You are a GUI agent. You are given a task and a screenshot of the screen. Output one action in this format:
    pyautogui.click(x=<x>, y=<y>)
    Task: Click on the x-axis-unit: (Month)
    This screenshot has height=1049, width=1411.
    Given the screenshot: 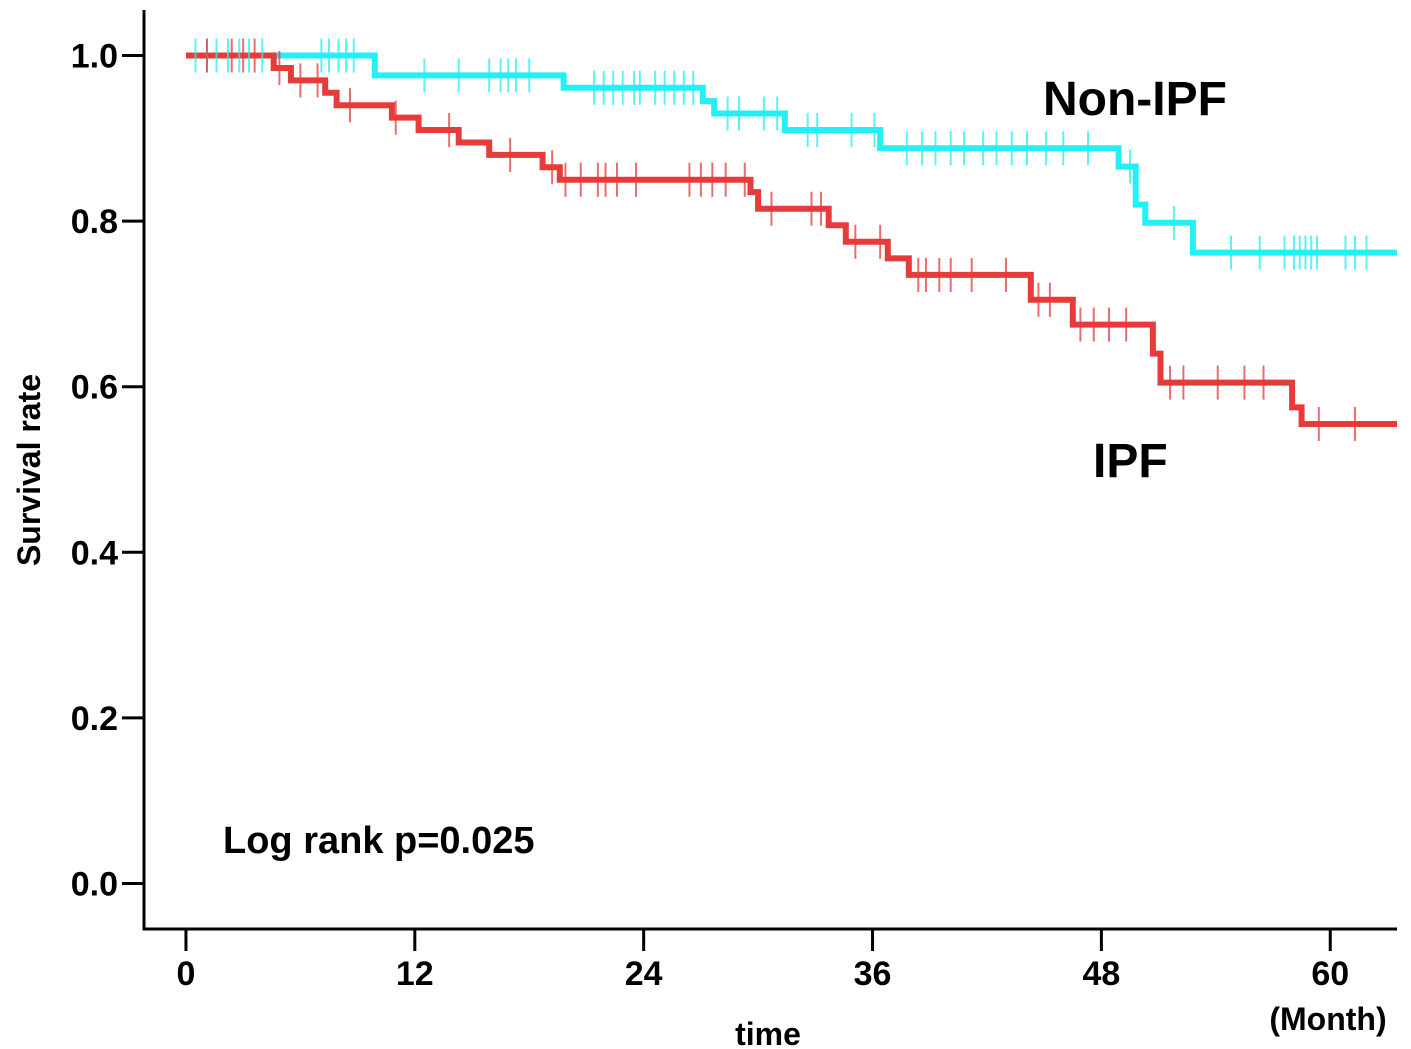 What is the action you would take?
    pyautogui.click(x=1327, y=1019)
    